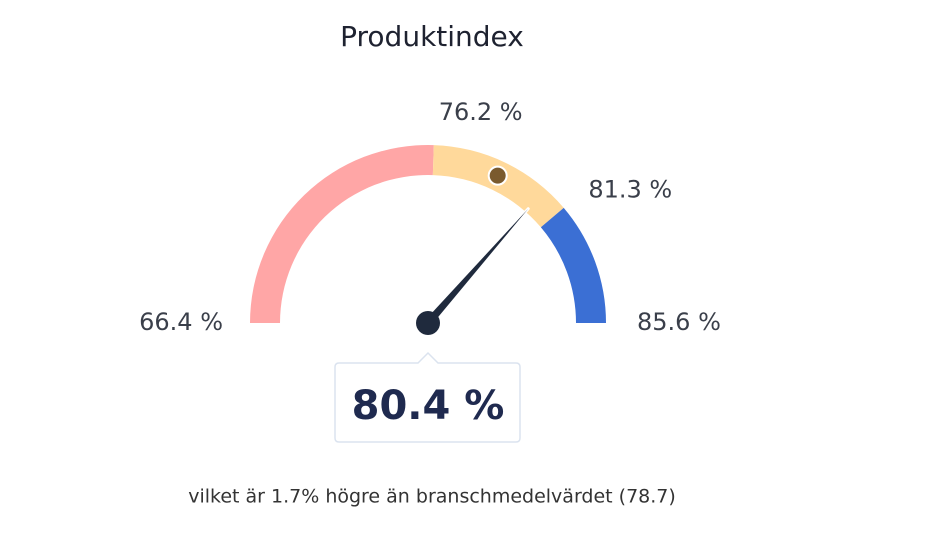 The height and width of the screenshot is (534, 949). What do you see at coordinates (481, 112) in the screenshot?
I see `tick-label: 76.2 %` at bounding box center [481, 112].